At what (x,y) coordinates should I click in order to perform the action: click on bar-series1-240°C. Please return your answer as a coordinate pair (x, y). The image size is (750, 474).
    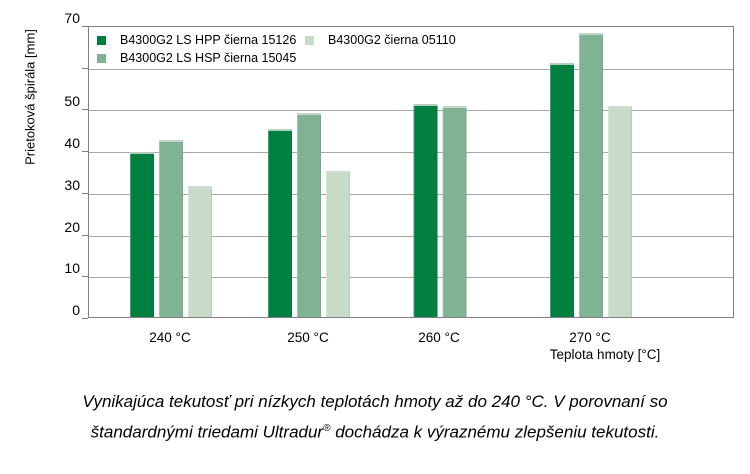
    Looking at the image, I should click on (142, 234).